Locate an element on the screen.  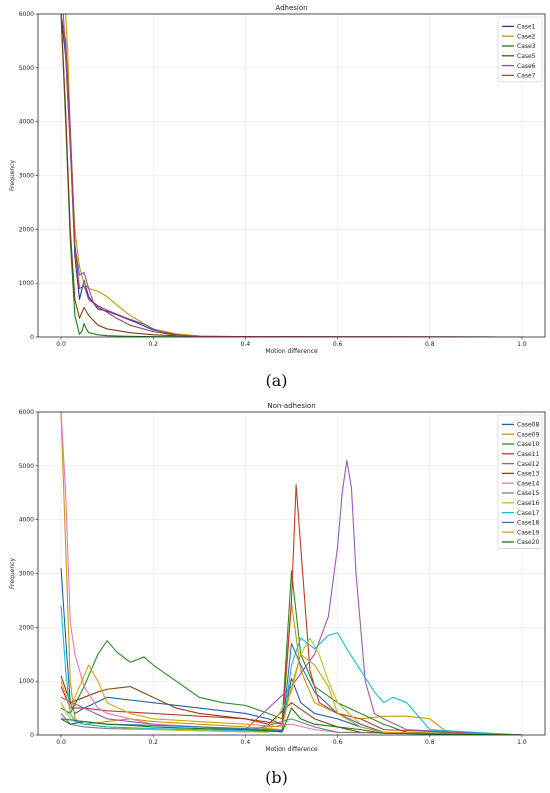
series-line-case13 is located at coordinates (291, 705).